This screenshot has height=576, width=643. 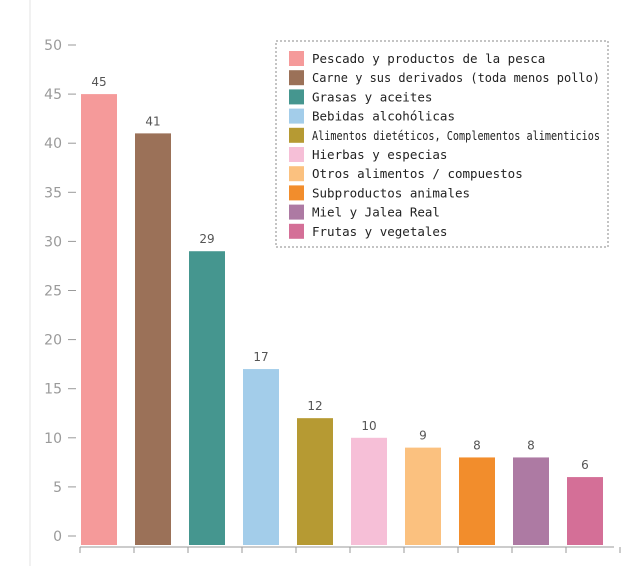 I want to click on y-tick-label: 10, so click(x=53, y=439).